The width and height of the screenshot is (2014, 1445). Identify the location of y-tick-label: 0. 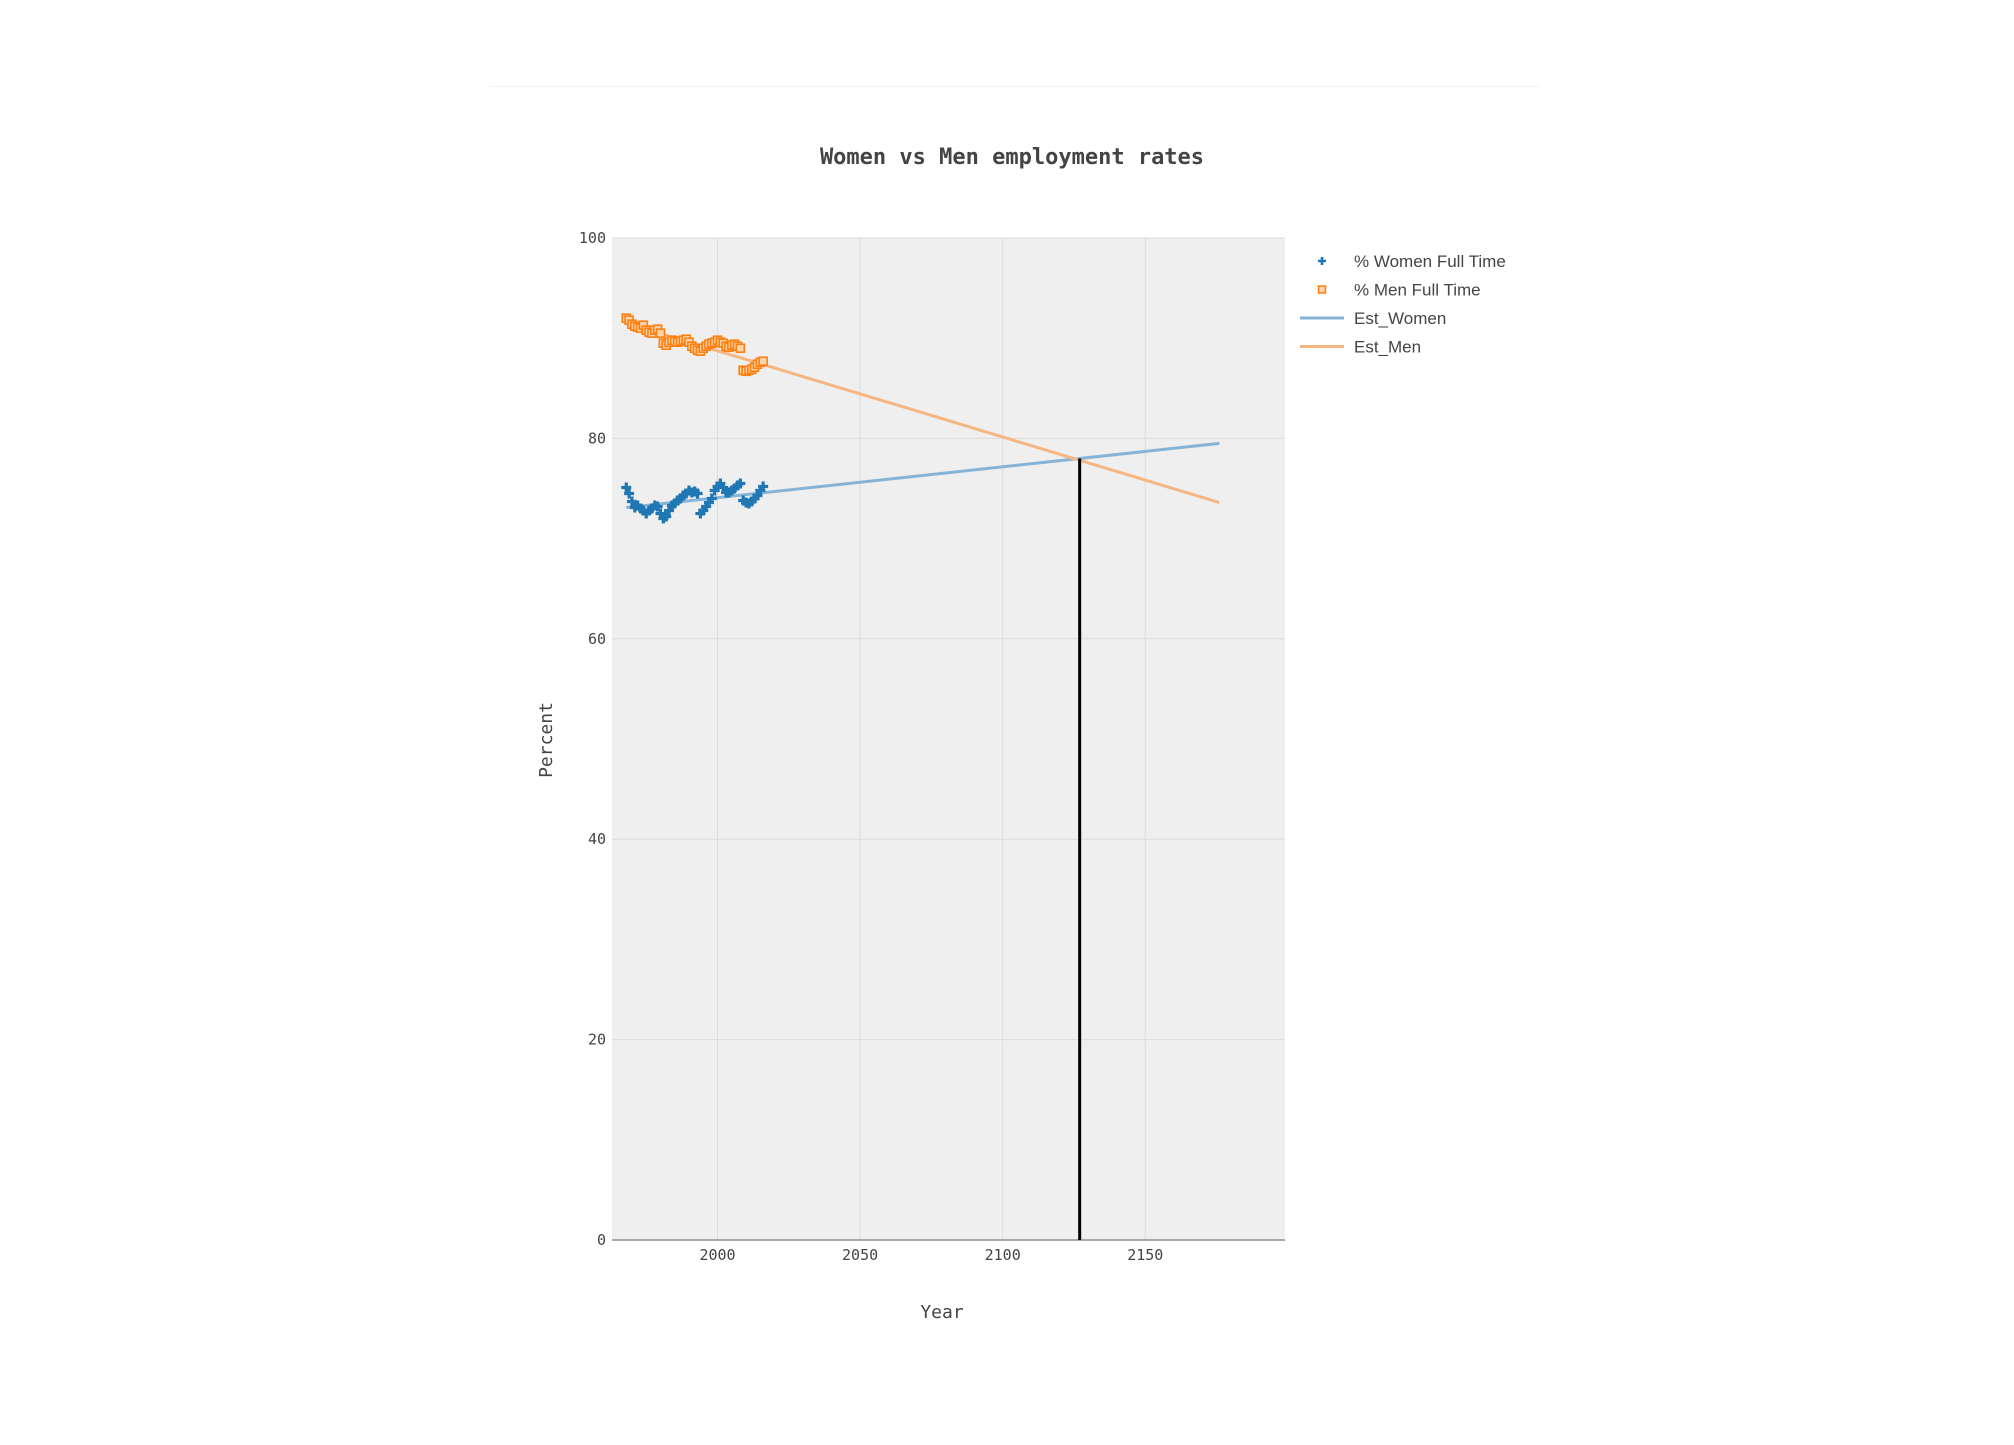
(601, 1240).